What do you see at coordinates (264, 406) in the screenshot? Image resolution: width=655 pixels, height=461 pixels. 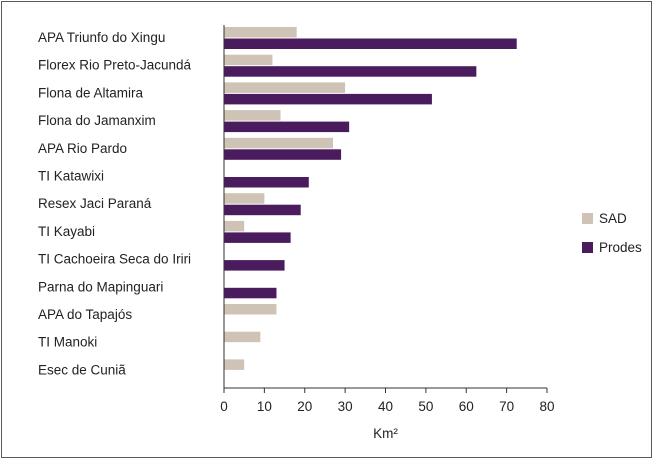 I see `x-tick-label: 10` at bounding box center [264, 406].